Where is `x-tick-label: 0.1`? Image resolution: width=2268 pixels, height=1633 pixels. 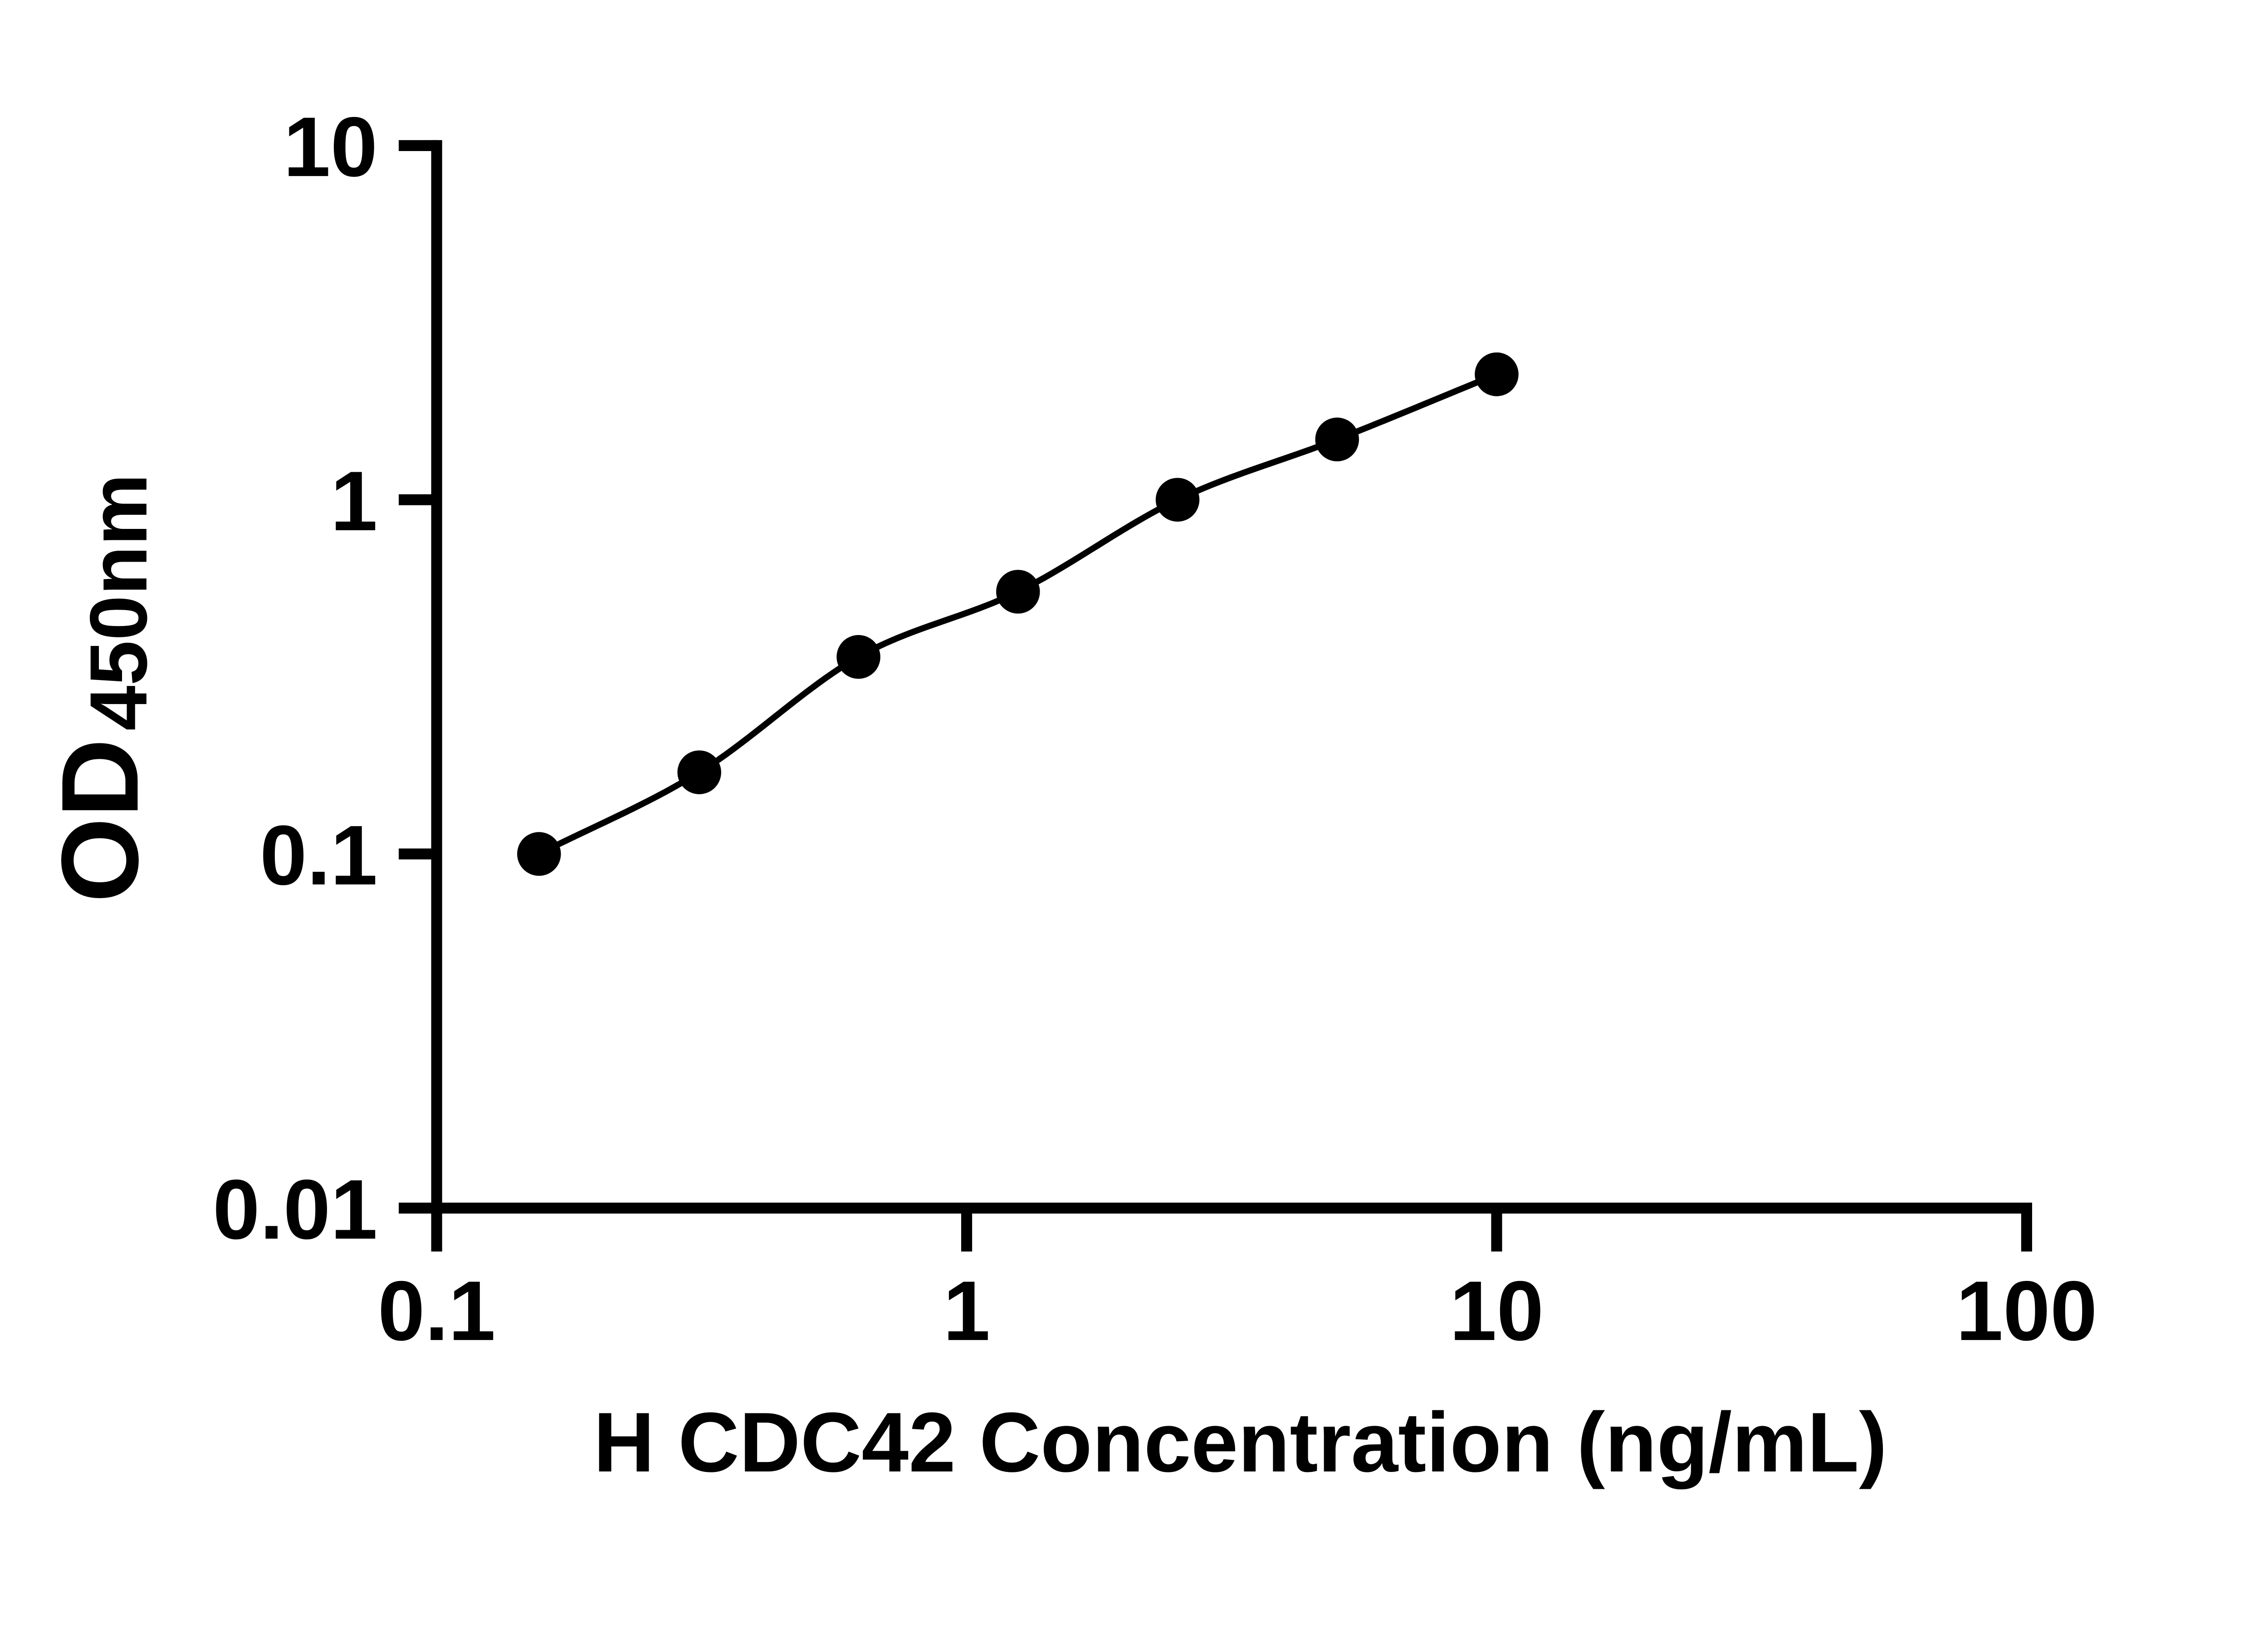 x-tick-label: 0.1 is located at coordinates (437, 1310).